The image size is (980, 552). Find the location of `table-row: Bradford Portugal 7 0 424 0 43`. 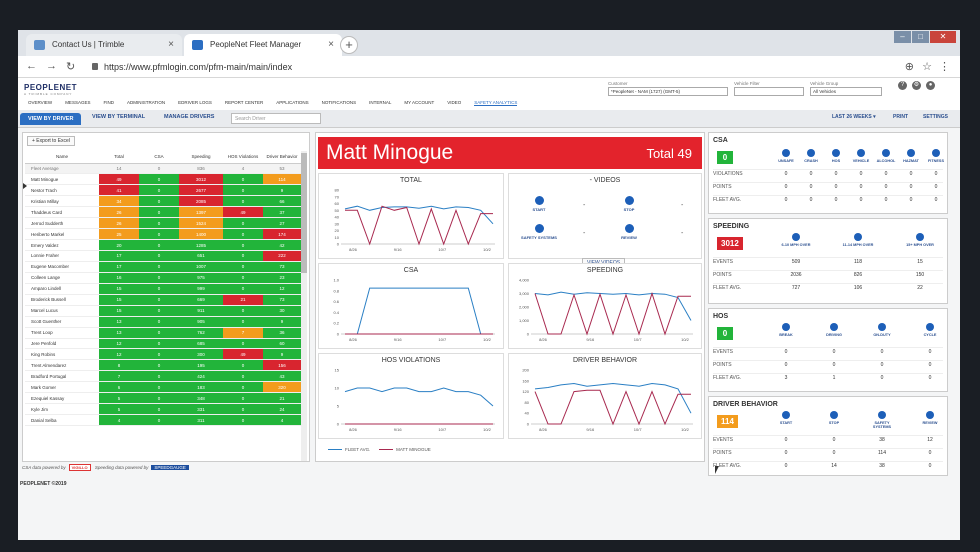

table-row: Bradford Portugal 7 0 424 0 43 is located at coordinates (163, 376).